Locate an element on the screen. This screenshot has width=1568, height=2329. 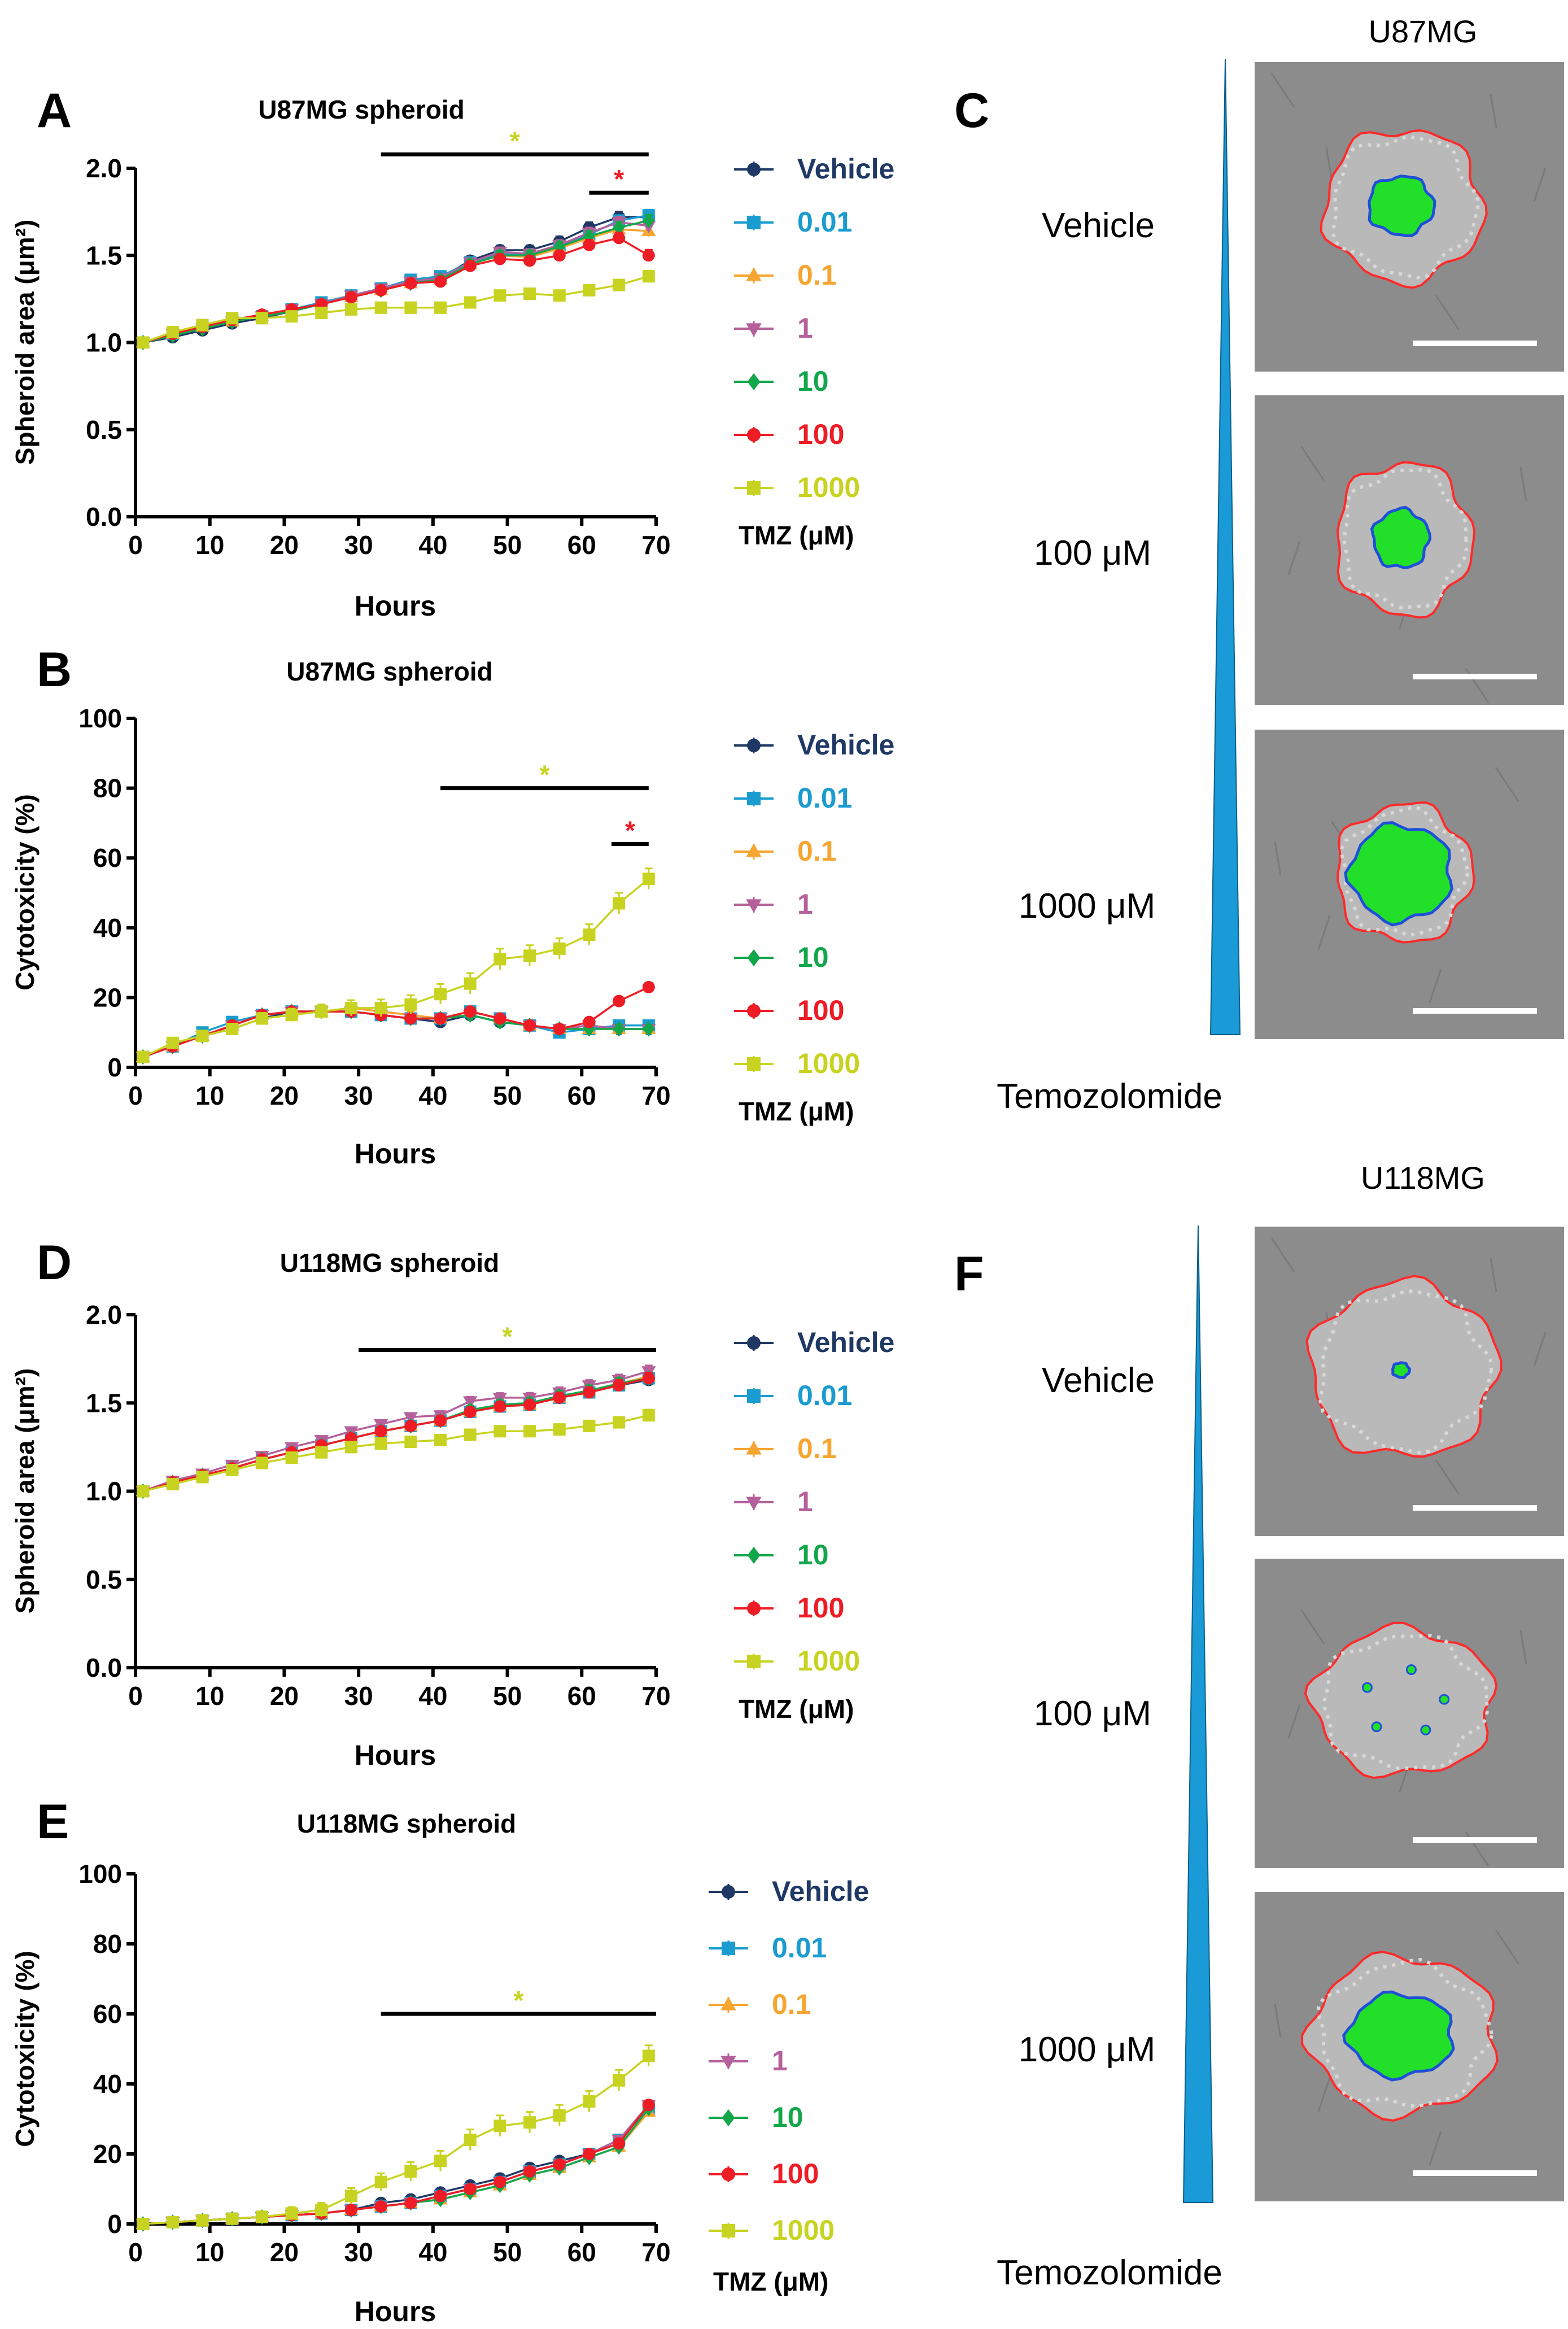
y-tick-label: 100 is located at coordinates (100, 1874).